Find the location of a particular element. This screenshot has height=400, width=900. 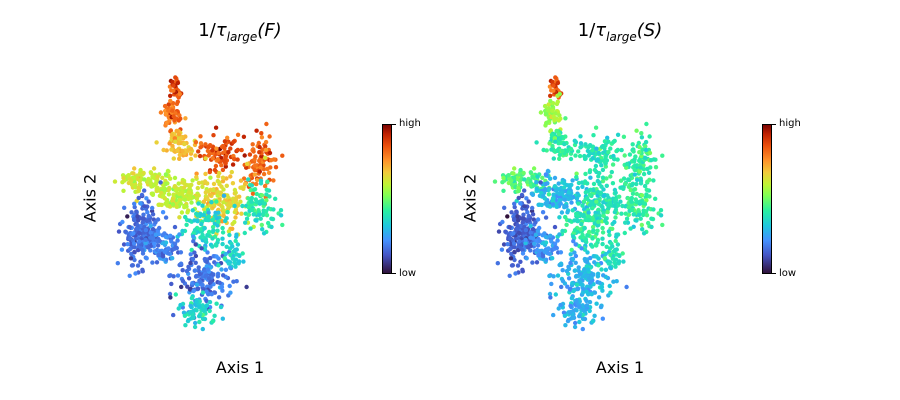

point-cluster-upper-right is located at coordinates (603, 150).